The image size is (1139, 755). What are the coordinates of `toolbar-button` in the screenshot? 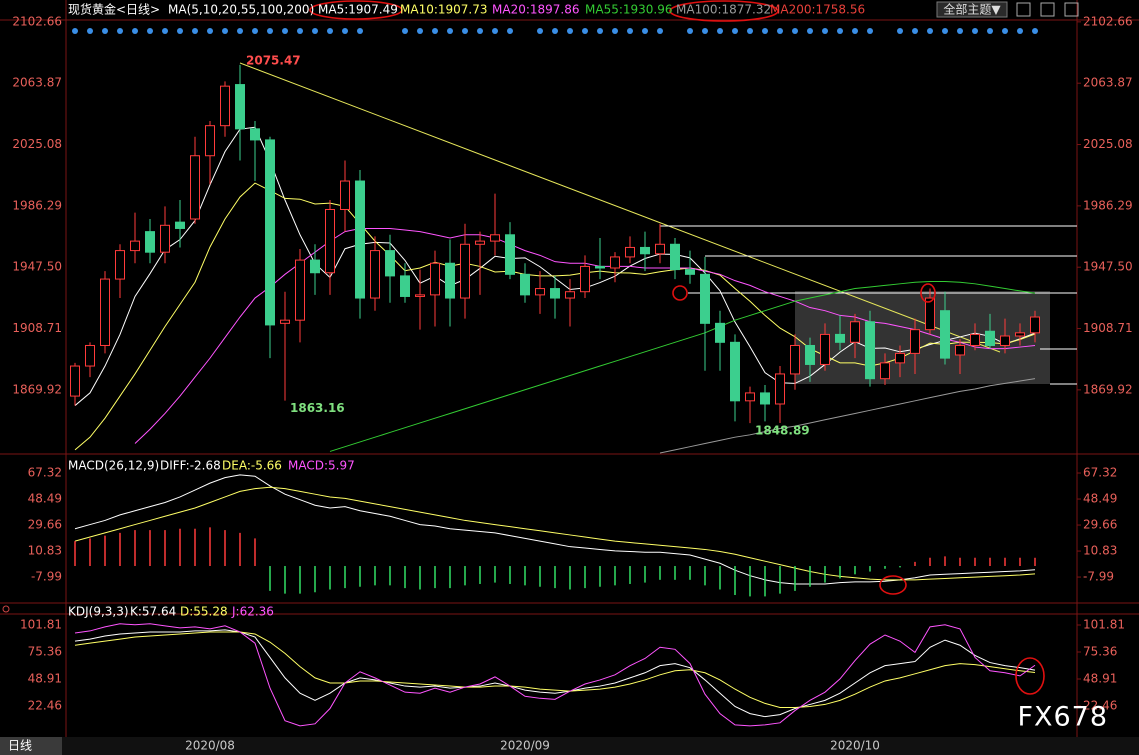 It's located at (972, 9).